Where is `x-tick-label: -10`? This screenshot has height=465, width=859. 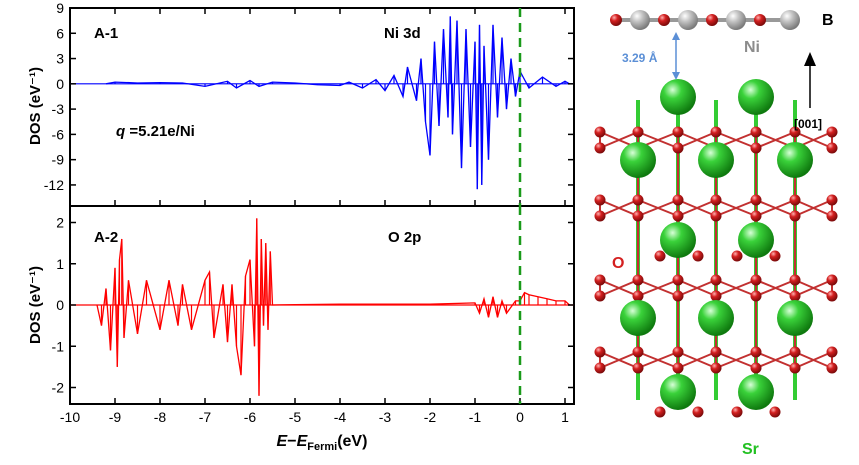
x-tick-label: -10 is located at coordinates (70, 417).